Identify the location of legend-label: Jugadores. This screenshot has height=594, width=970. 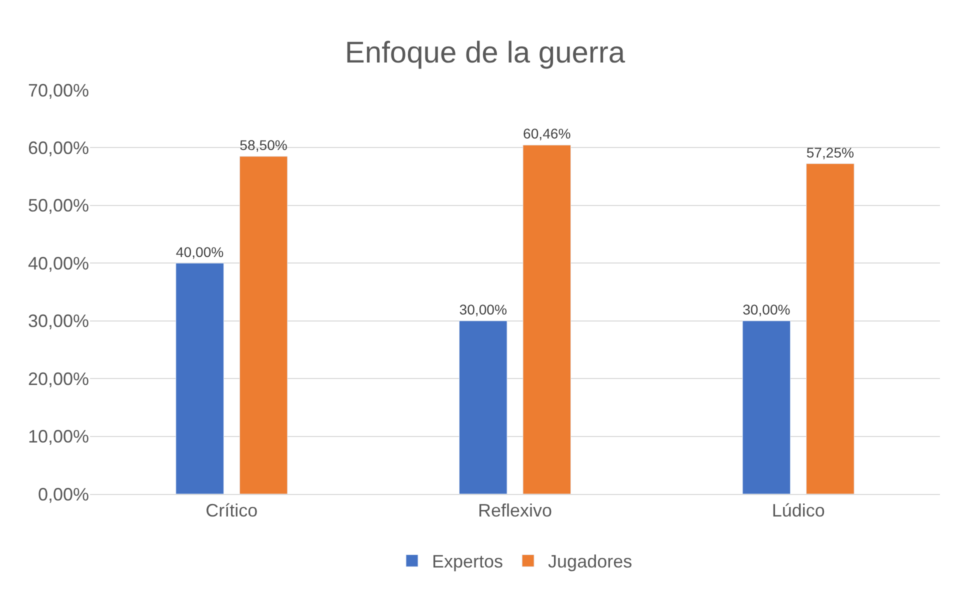
(590, 562).